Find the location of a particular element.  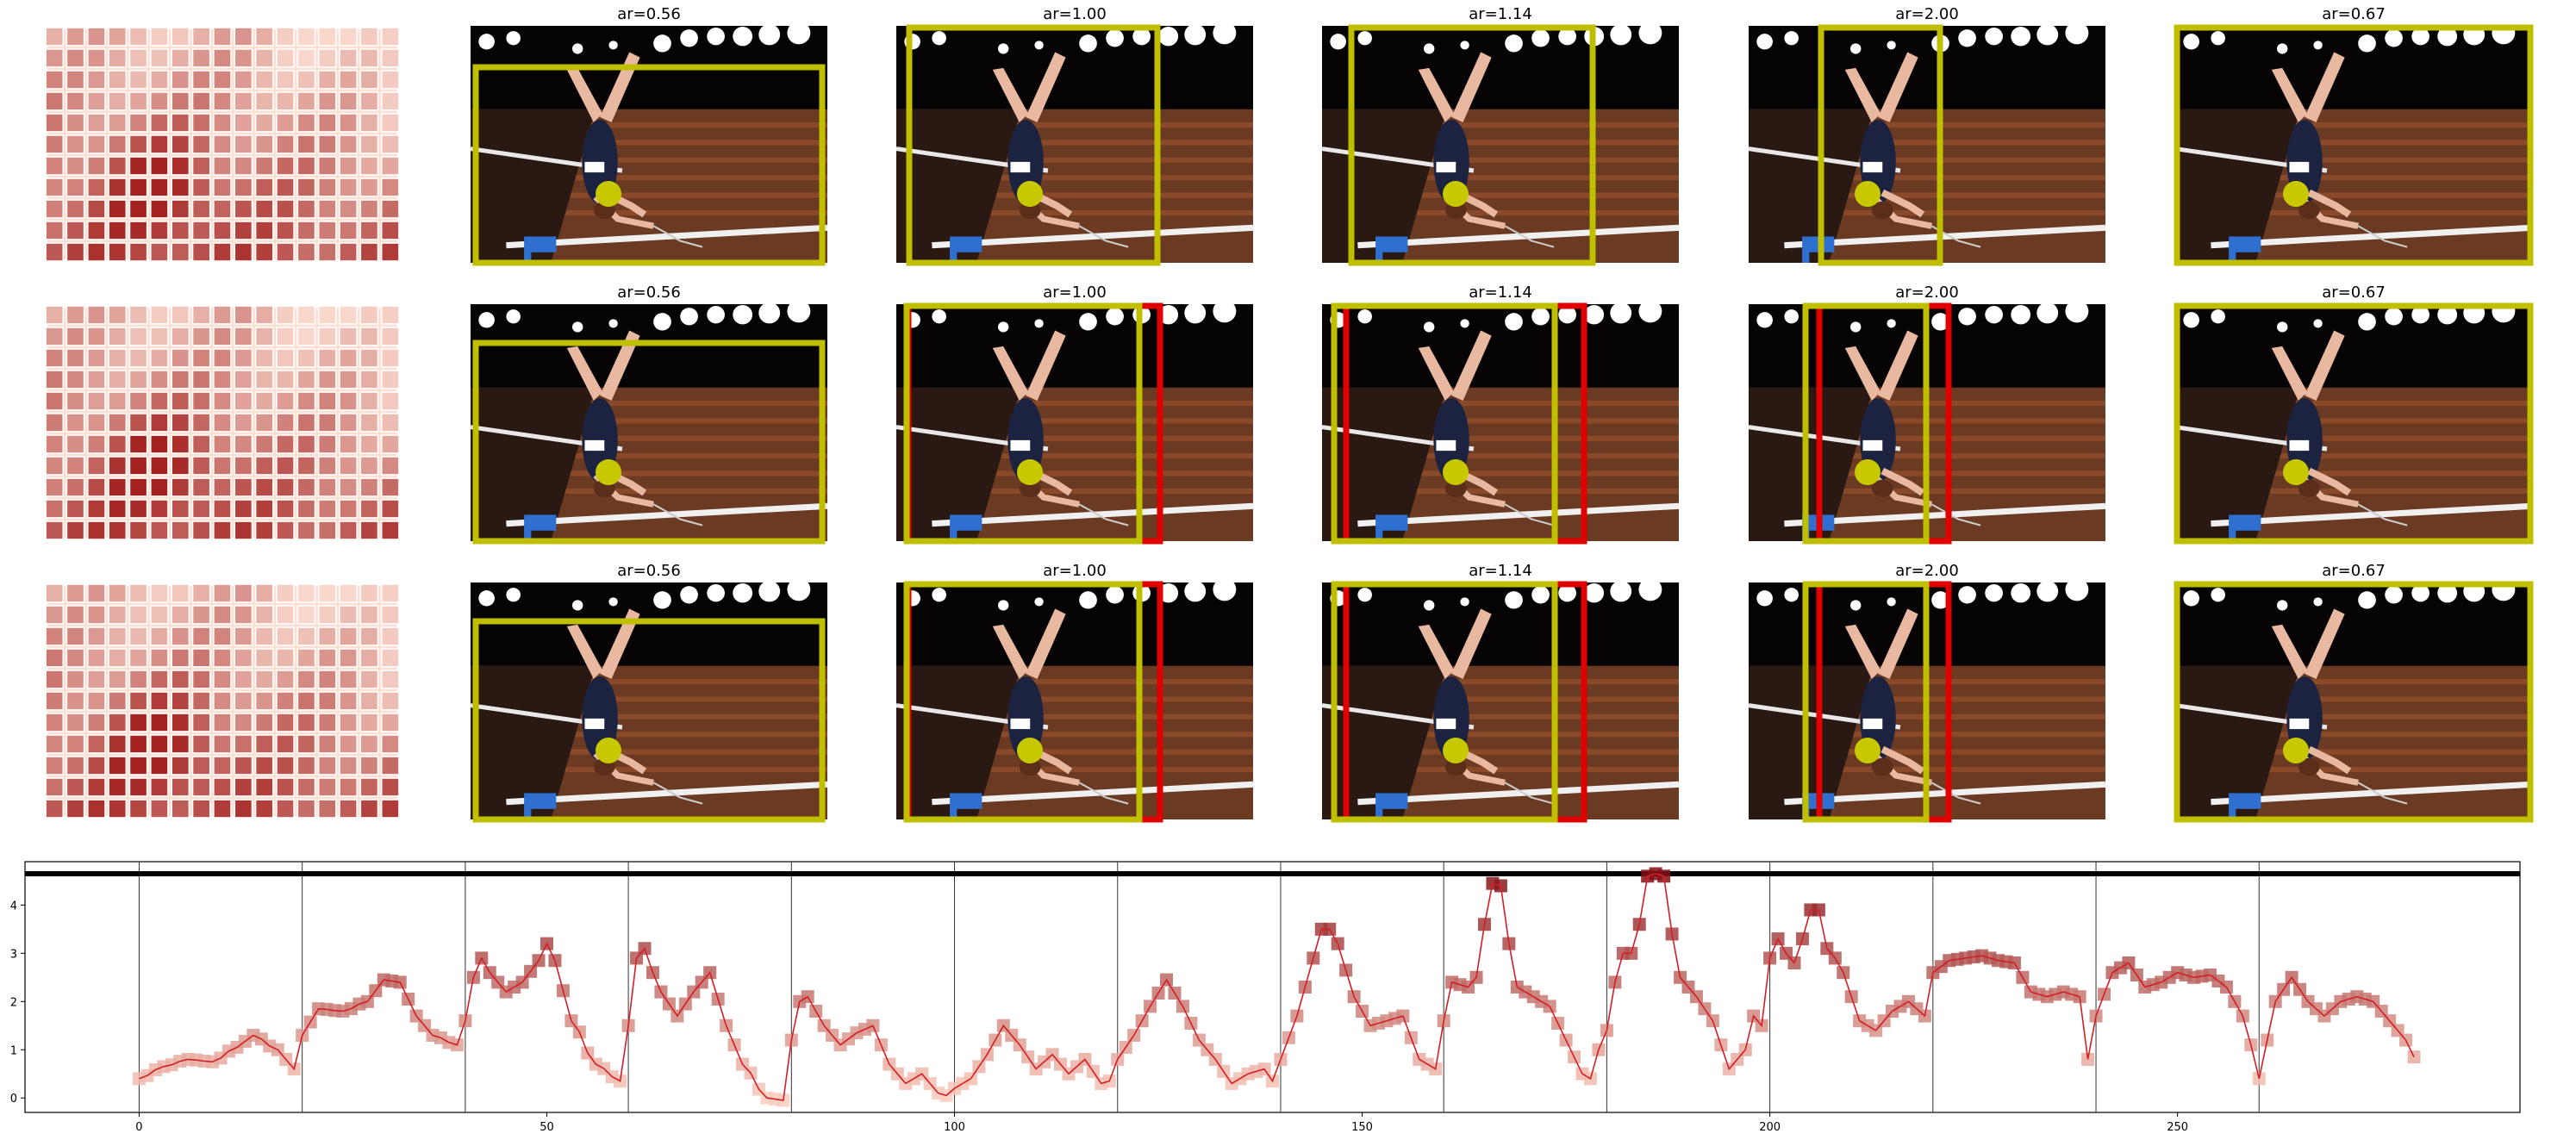

y-tick-label: 0 is located at coordinates (13, 1099).